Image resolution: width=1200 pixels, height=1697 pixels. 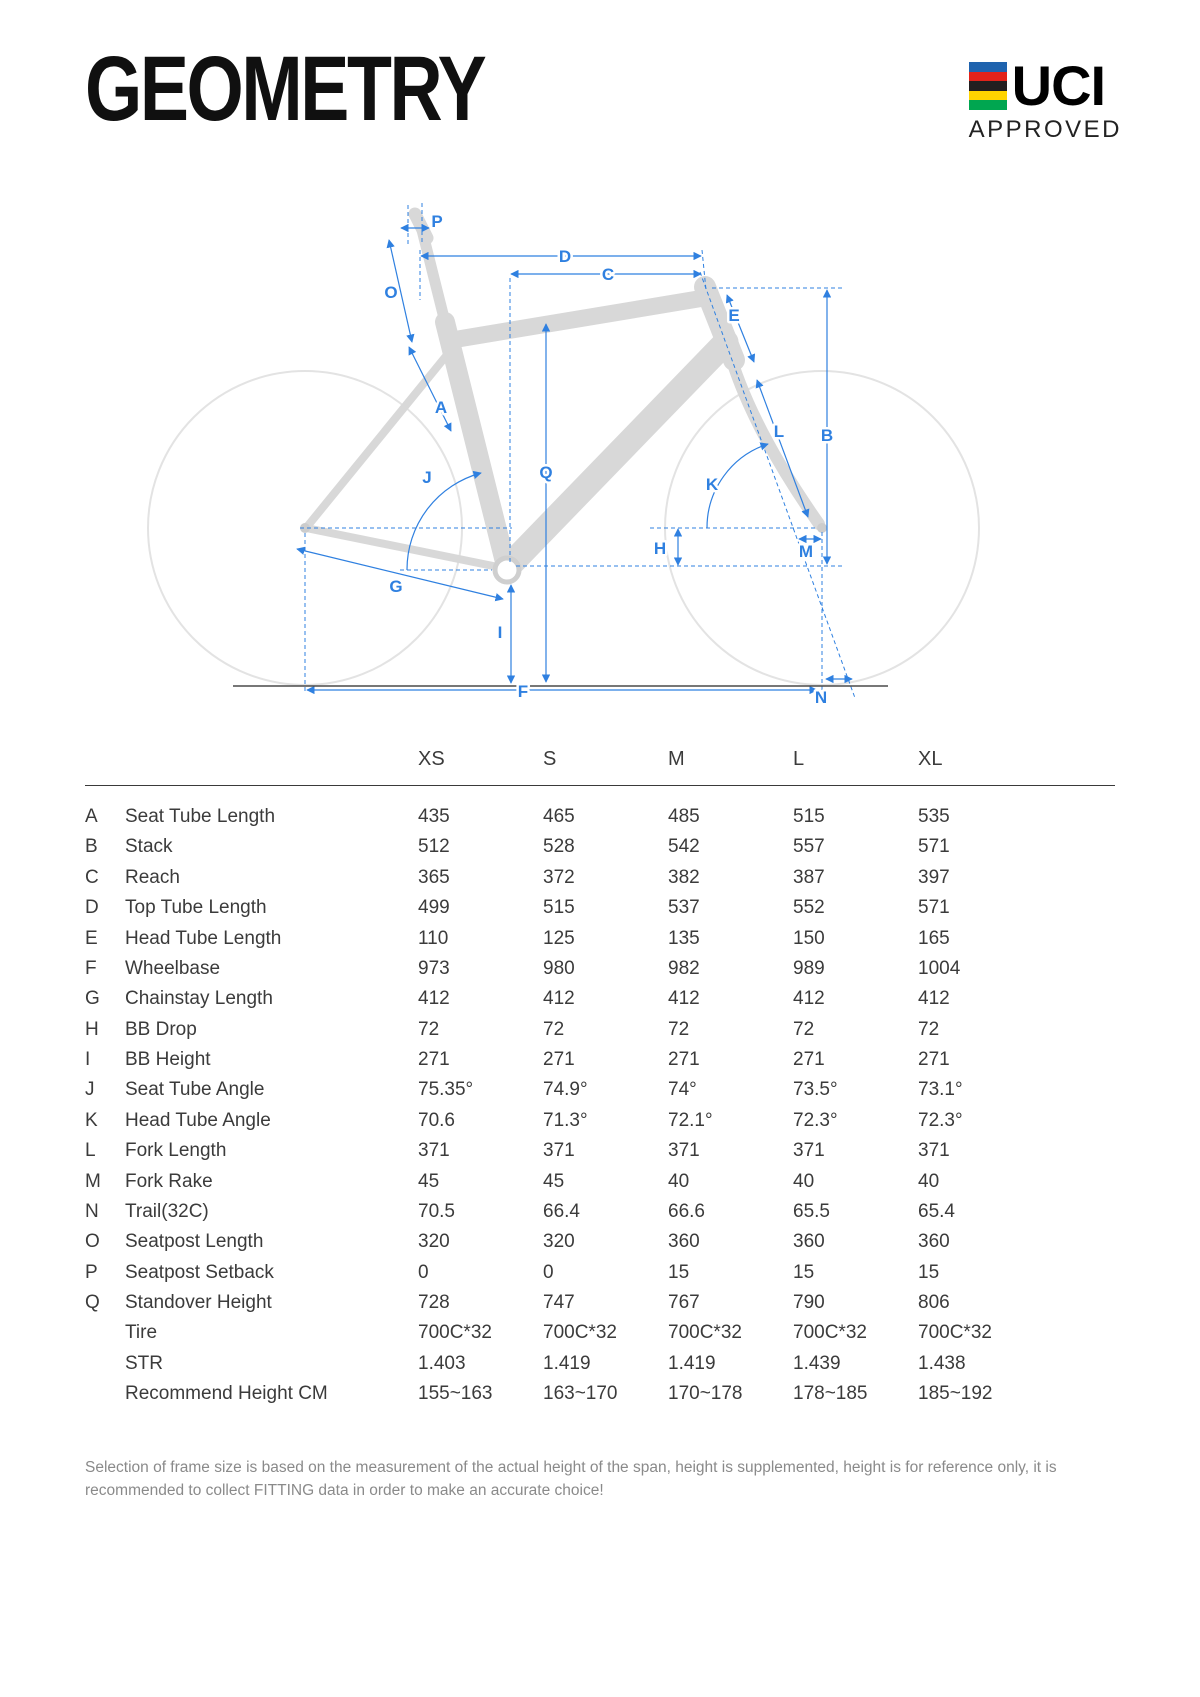 I want to click on row-value-l: 371, so click(x=809, y=1151).